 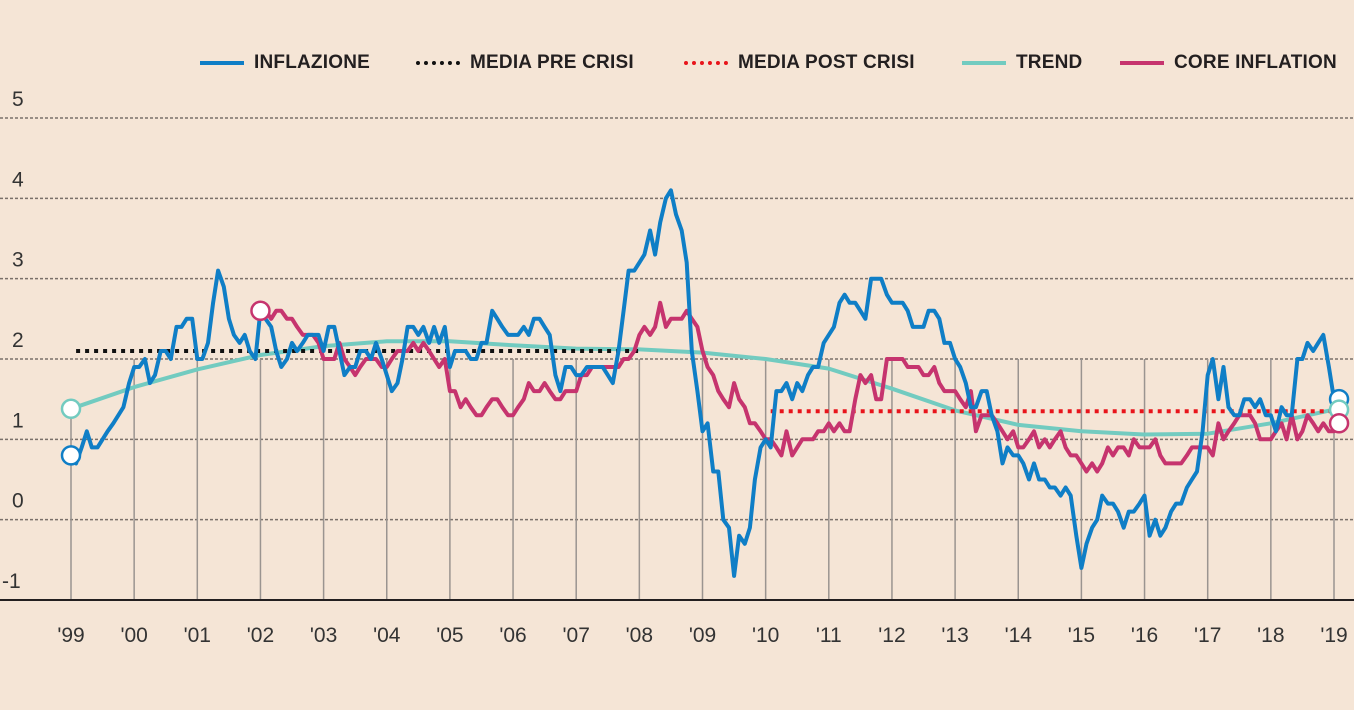 I want to click on x-tick-label: '09, so click(x=702, y=635).